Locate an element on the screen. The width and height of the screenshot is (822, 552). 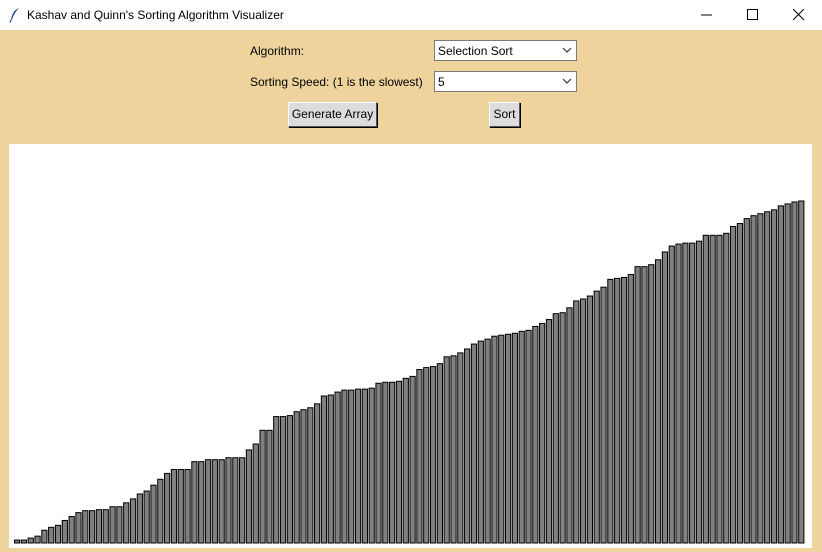
algorithm-label: Algorithm: is located at coordinates (277, 51).